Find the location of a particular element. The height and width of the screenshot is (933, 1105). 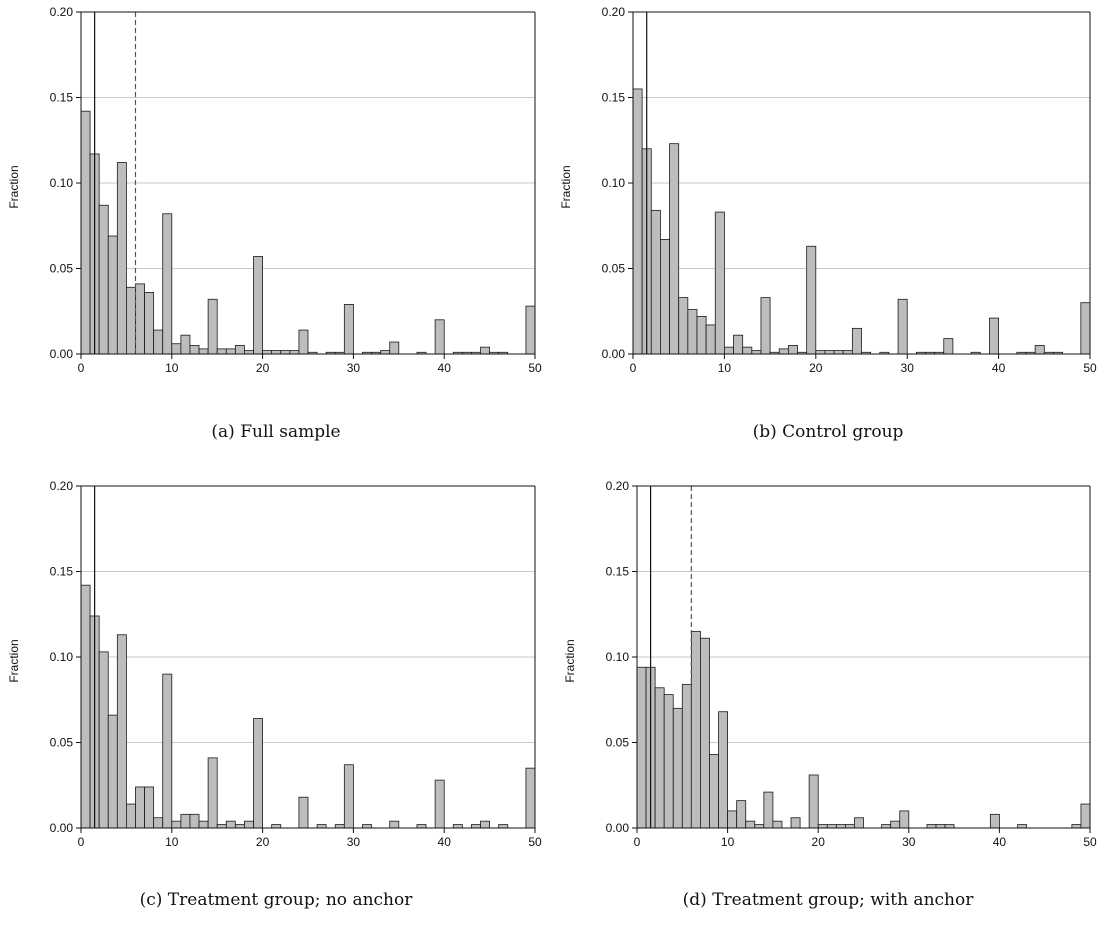

x-tick-label: 0 is located at coordinates (637, 842).